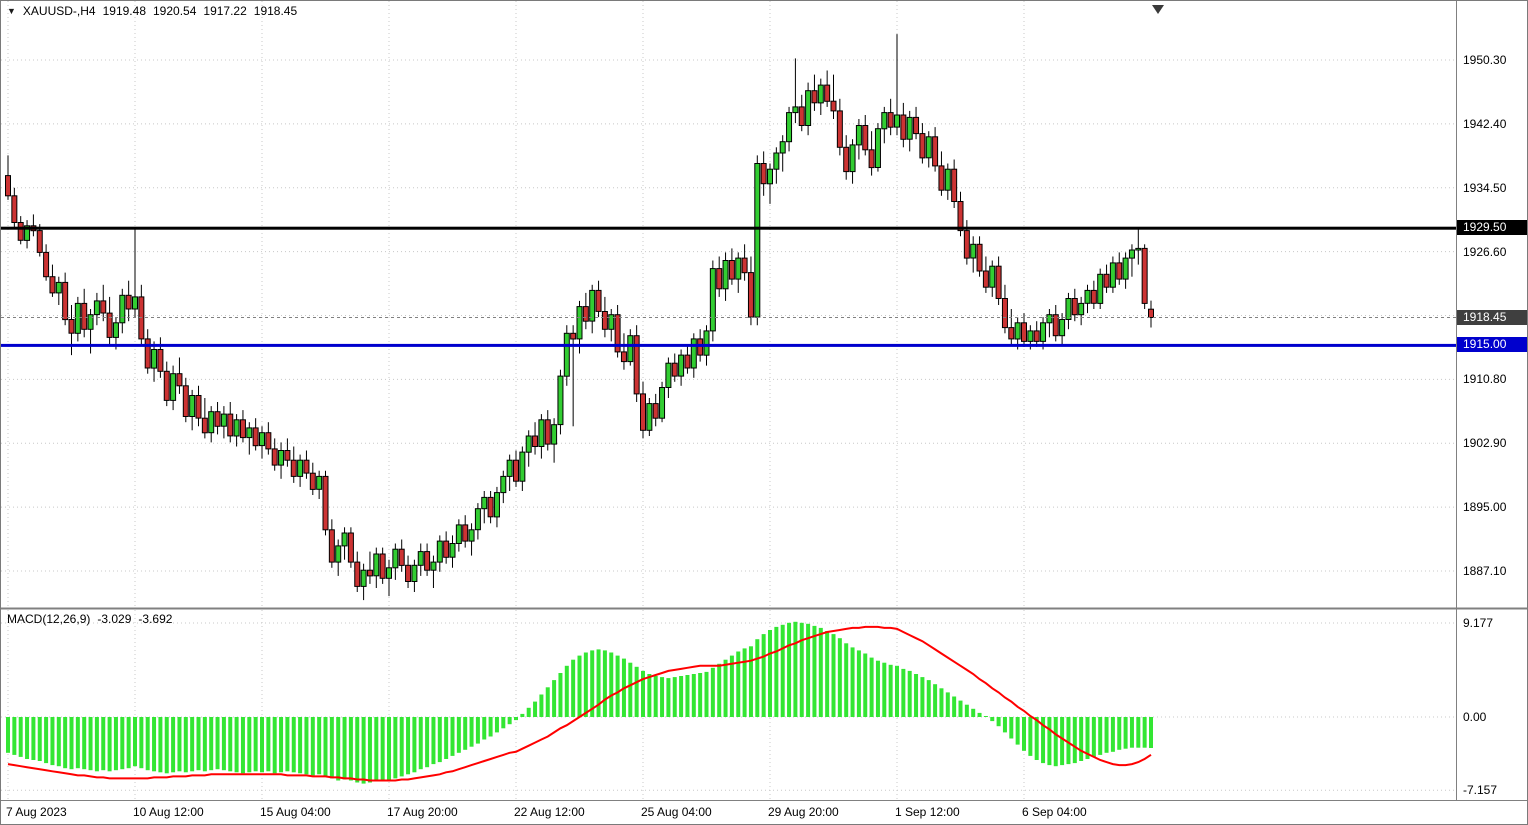  I want to click on horizontal-line-1915.00, so click(728, 345).